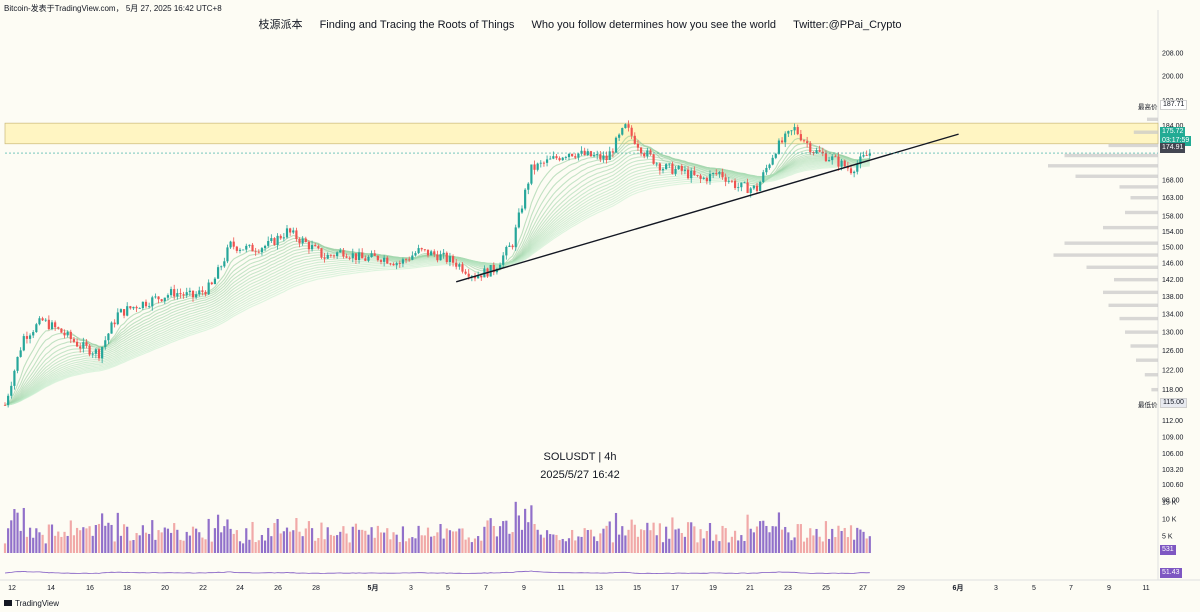 This screenshot has height=612, width=1200. What do you see at coordinates (524, 588) in the screenshot?
I see `time-tick-label: 9` at bounding box center [524, 588].